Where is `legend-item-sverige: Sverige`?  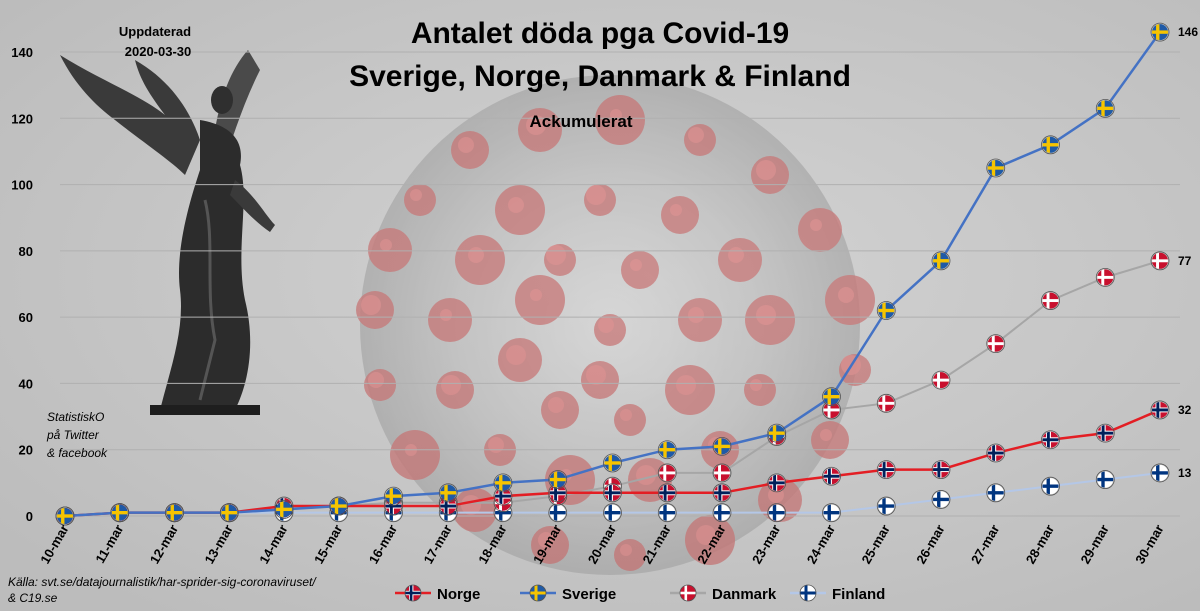
legend-item-sverige: Sverige is located at coordinates (568, 593).